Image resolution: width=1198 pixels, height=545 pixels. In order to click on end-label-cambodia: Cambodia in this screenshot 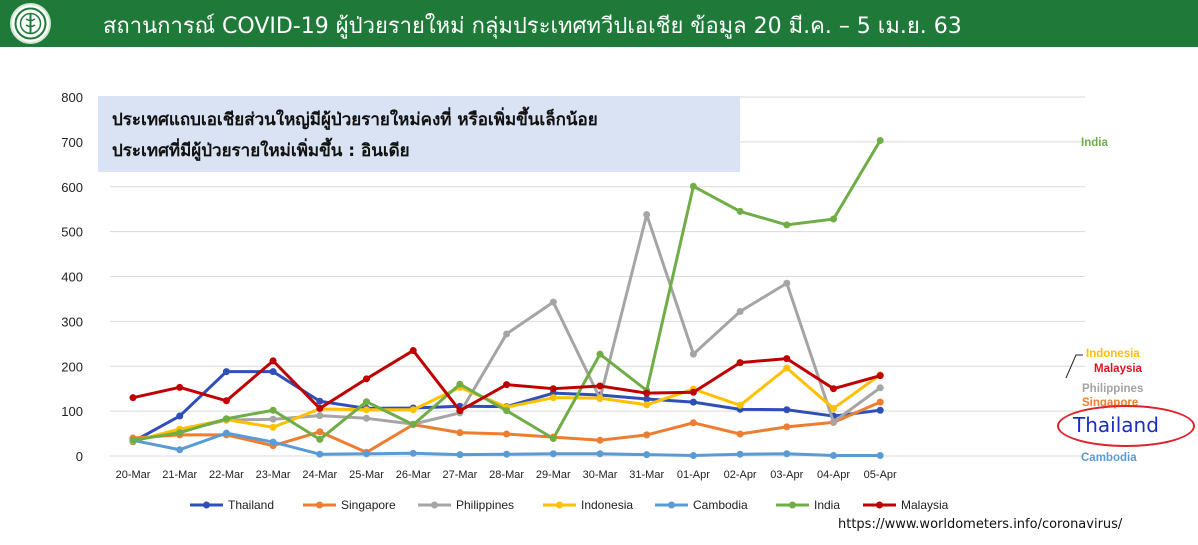, I will do `click(1109, 458)`.